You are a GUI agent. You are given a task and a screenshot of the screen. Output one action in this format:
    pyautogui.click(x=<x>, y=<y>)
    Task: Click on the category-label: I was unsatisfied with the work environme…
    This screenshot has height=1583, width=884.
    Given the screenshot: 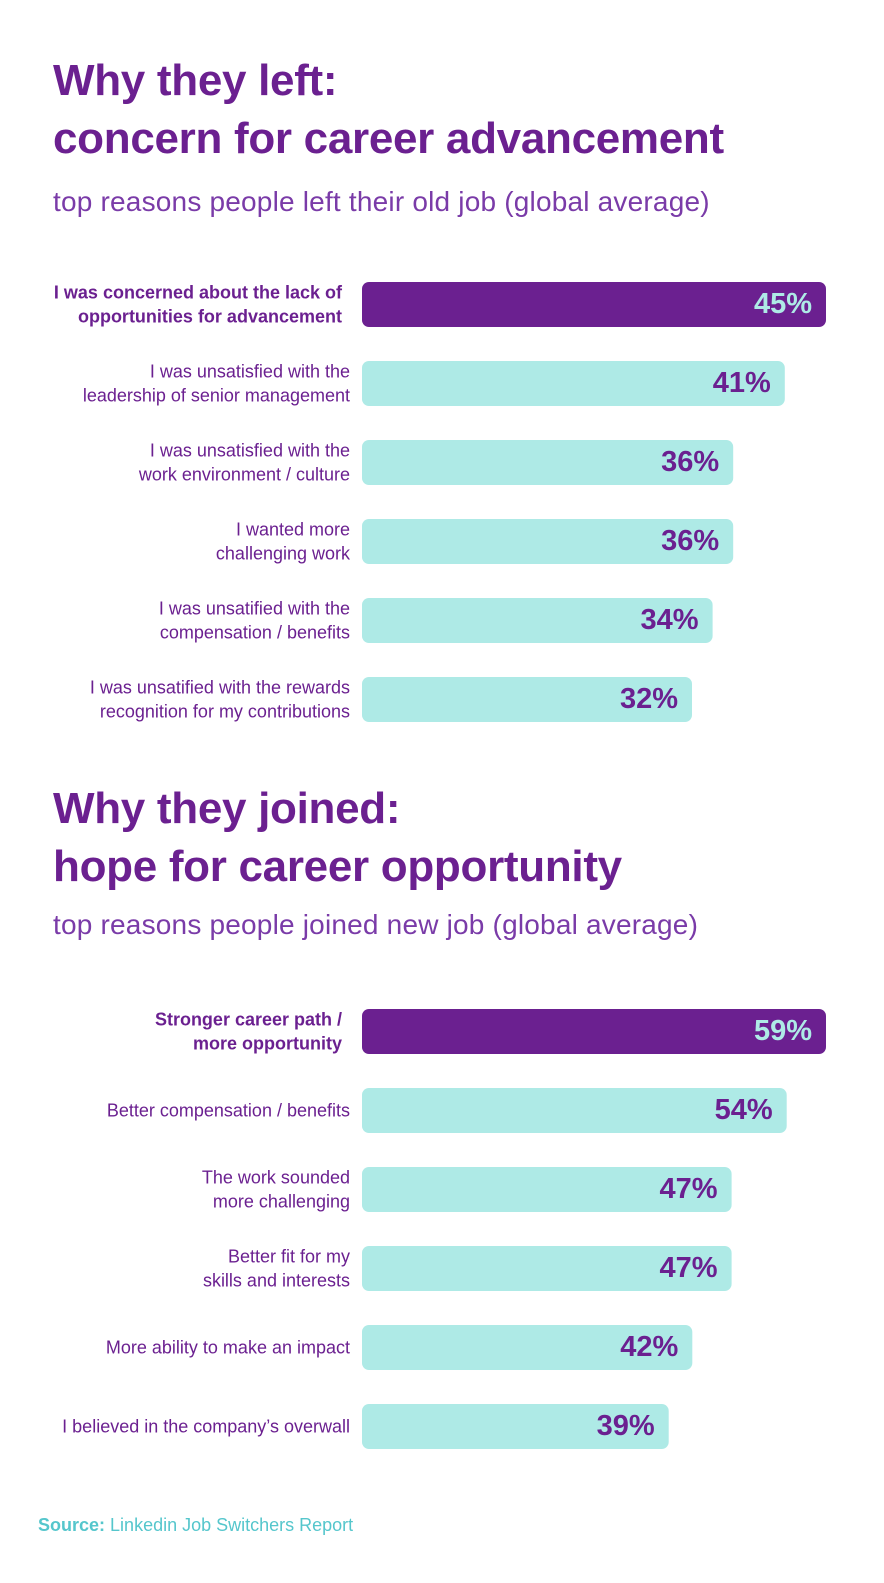 What is the action you would take?
    pyautogui.click(x=244, y=463)
    